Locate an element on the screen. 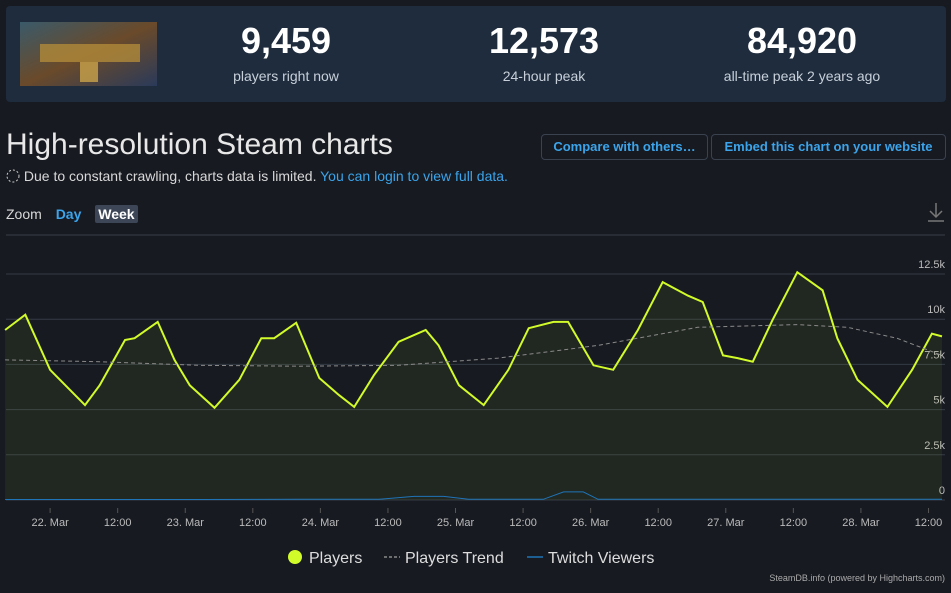  stat: 84,920 all-time peak 2 years ago is located at coordinates (802, 52).